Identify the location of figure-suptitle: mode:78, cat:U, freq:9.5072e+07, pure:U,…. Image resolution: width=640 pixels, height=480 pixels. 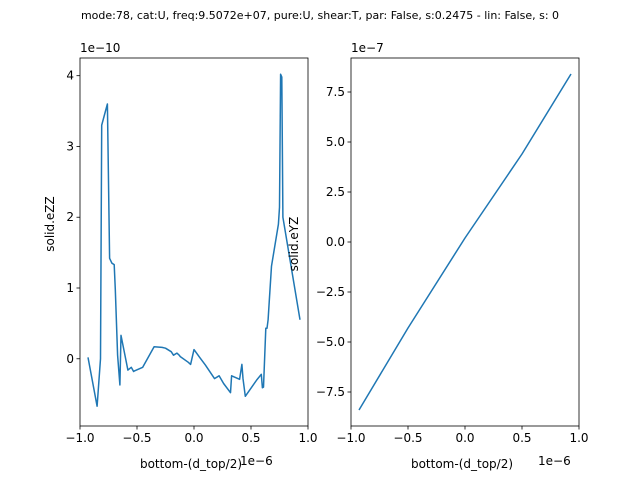
(320, 15).